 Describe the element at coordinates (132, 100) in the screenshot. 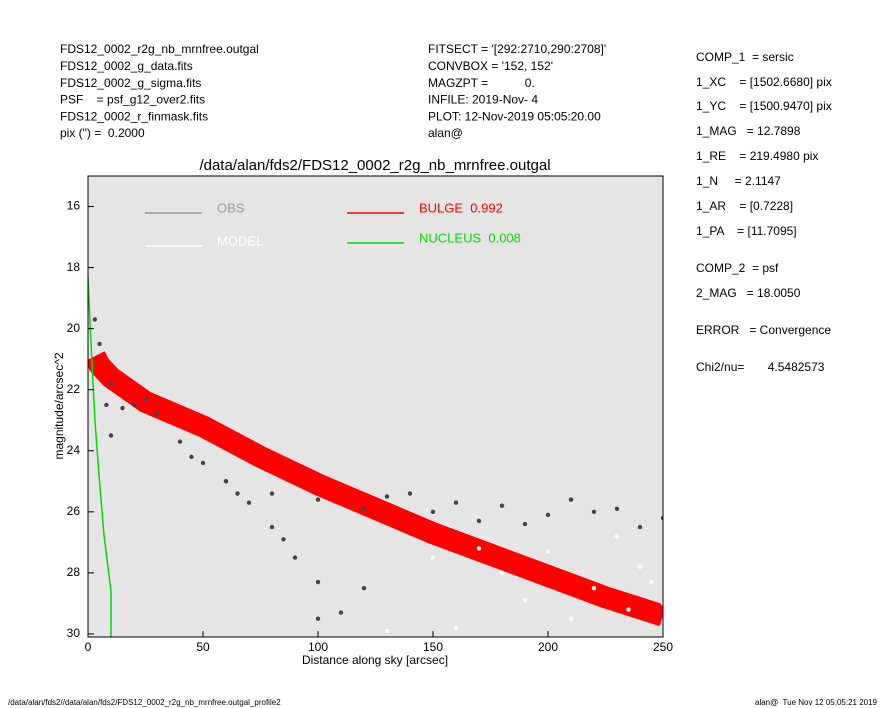

I see `header-left-line: PSF = psf_g12_over2.fits` at that location.